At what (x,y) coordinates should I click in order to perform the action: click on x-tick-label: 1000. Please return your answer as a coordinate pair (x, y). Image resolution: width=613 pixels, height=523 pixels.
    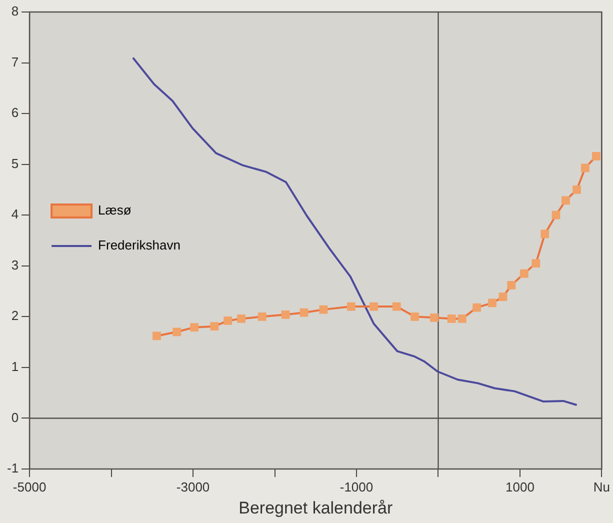
    Looking at the image, I should click on (519, 486).